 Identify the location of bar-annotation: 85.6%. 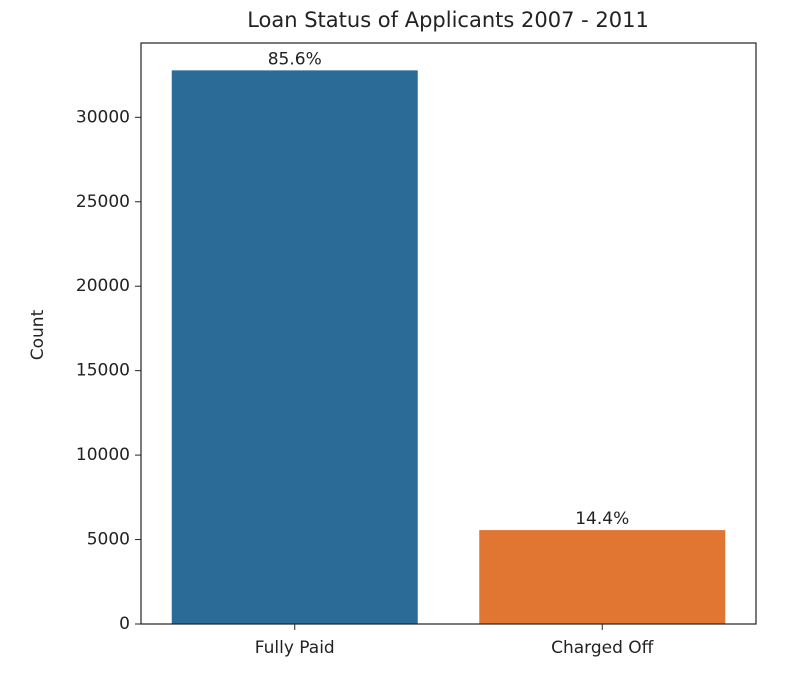
(295, 59).